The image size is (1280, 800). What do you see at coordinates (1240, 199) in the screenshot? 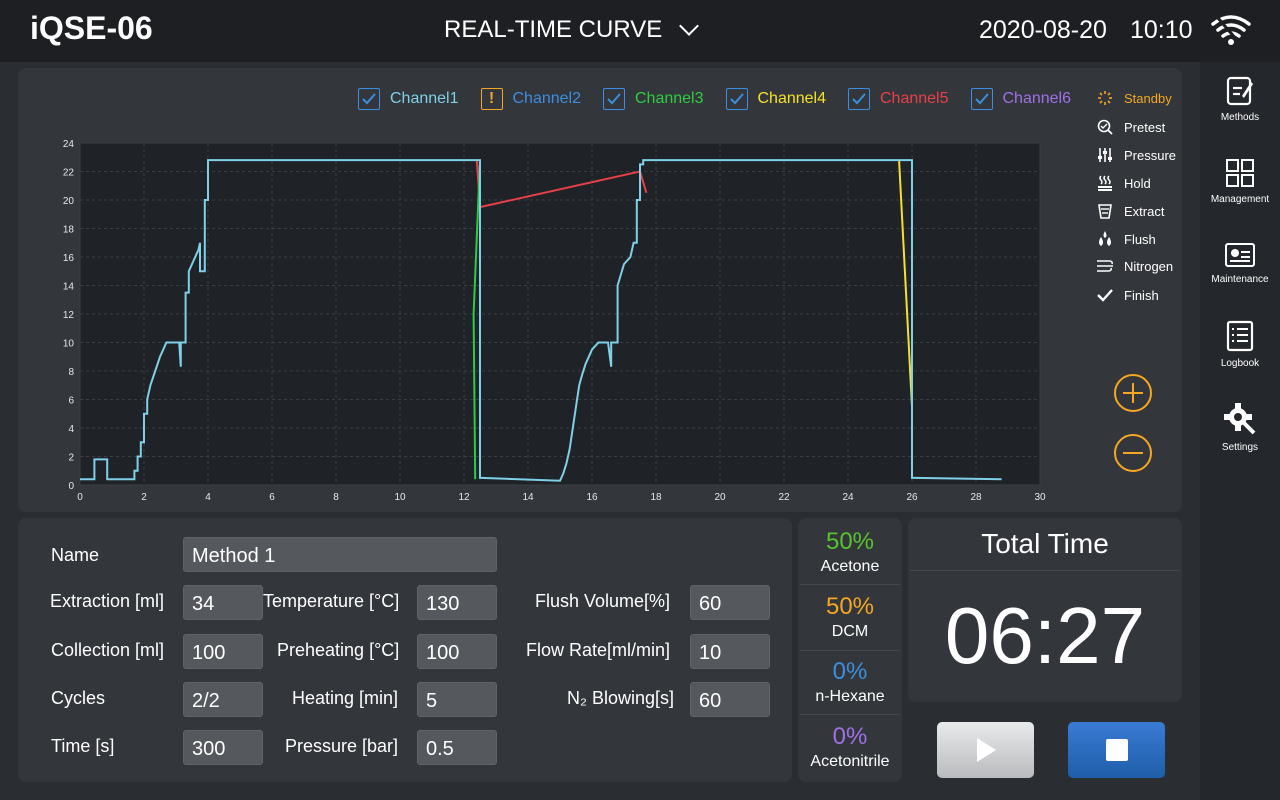
I see `sidebar-item-label: Management` at bounding box center [1240, 199].